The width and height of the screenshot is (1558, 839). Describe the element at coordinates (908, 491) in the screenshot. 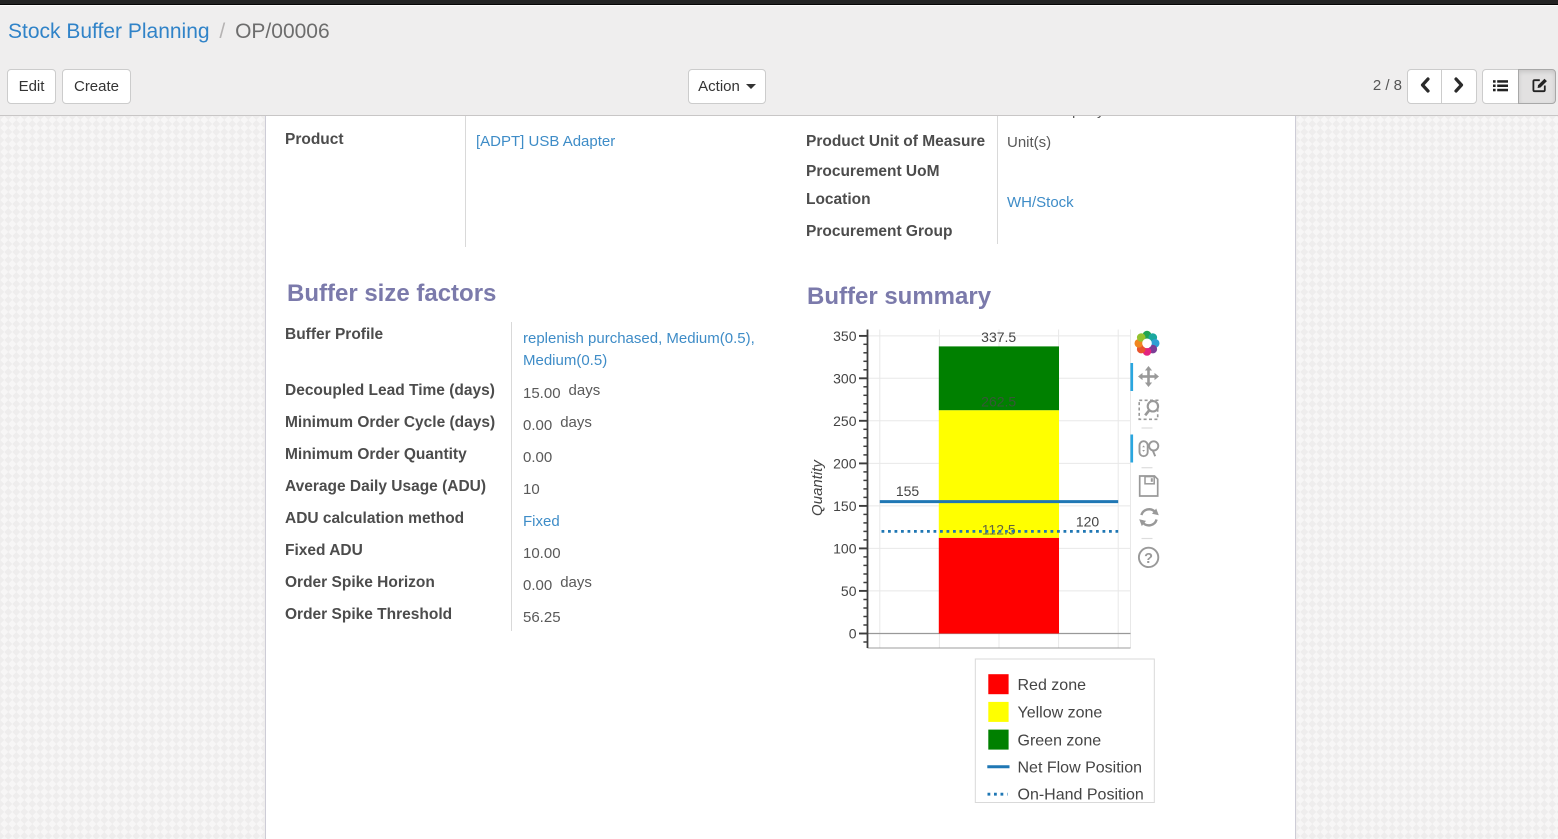

I see `svg-text: 155` at that location.